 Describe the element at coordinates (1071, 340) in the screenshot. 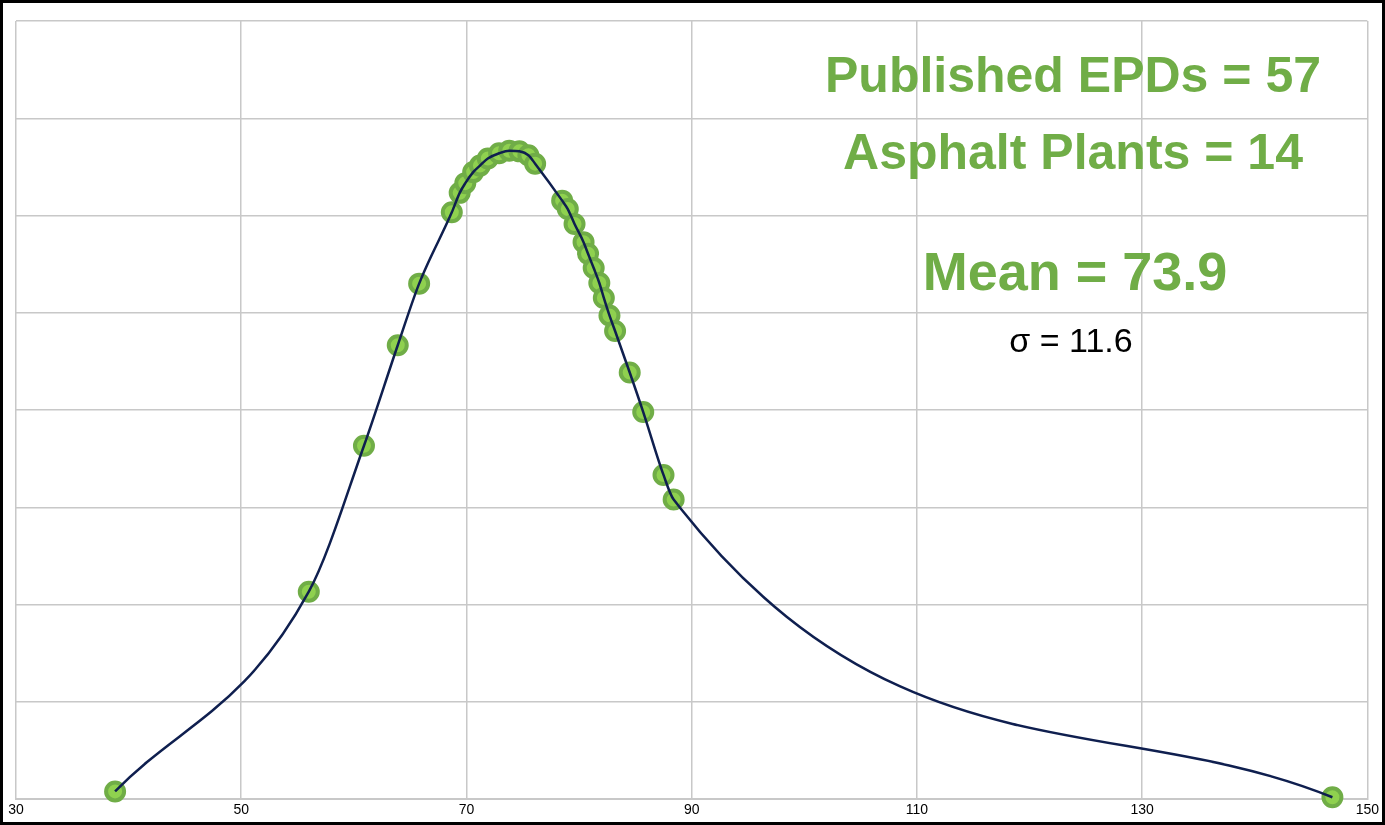

I see `annotation: σ = 11.6` at that location.